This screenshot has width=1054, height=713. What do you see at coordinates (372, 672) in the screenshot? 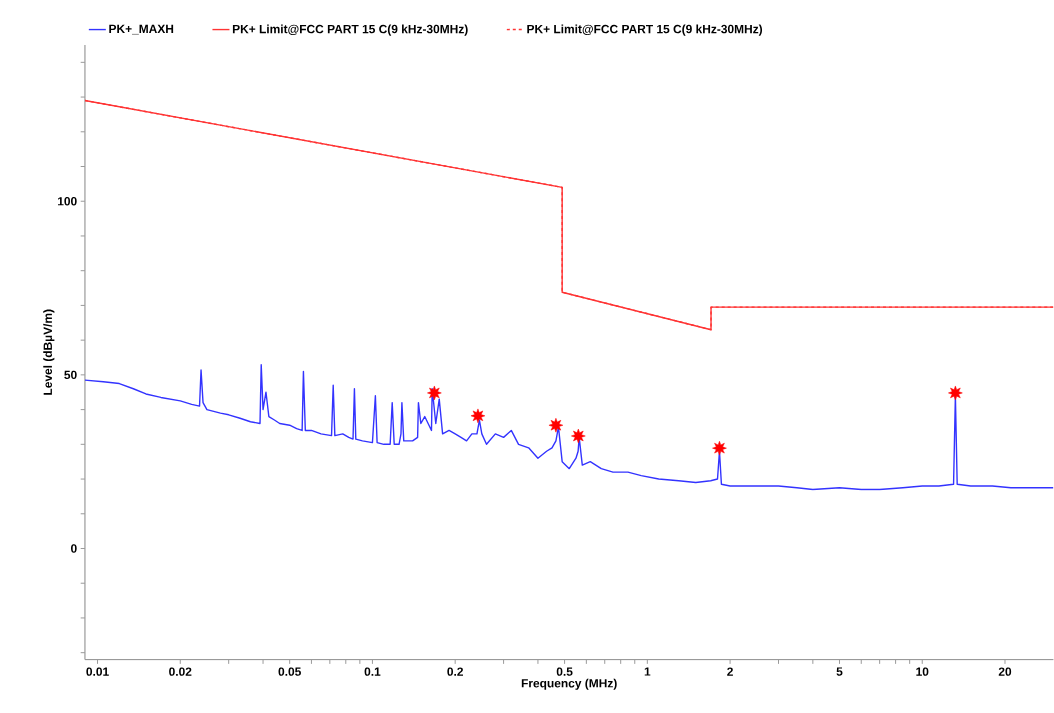
I see `x-tick-label: 0.1` at bounding box center [372, 672].